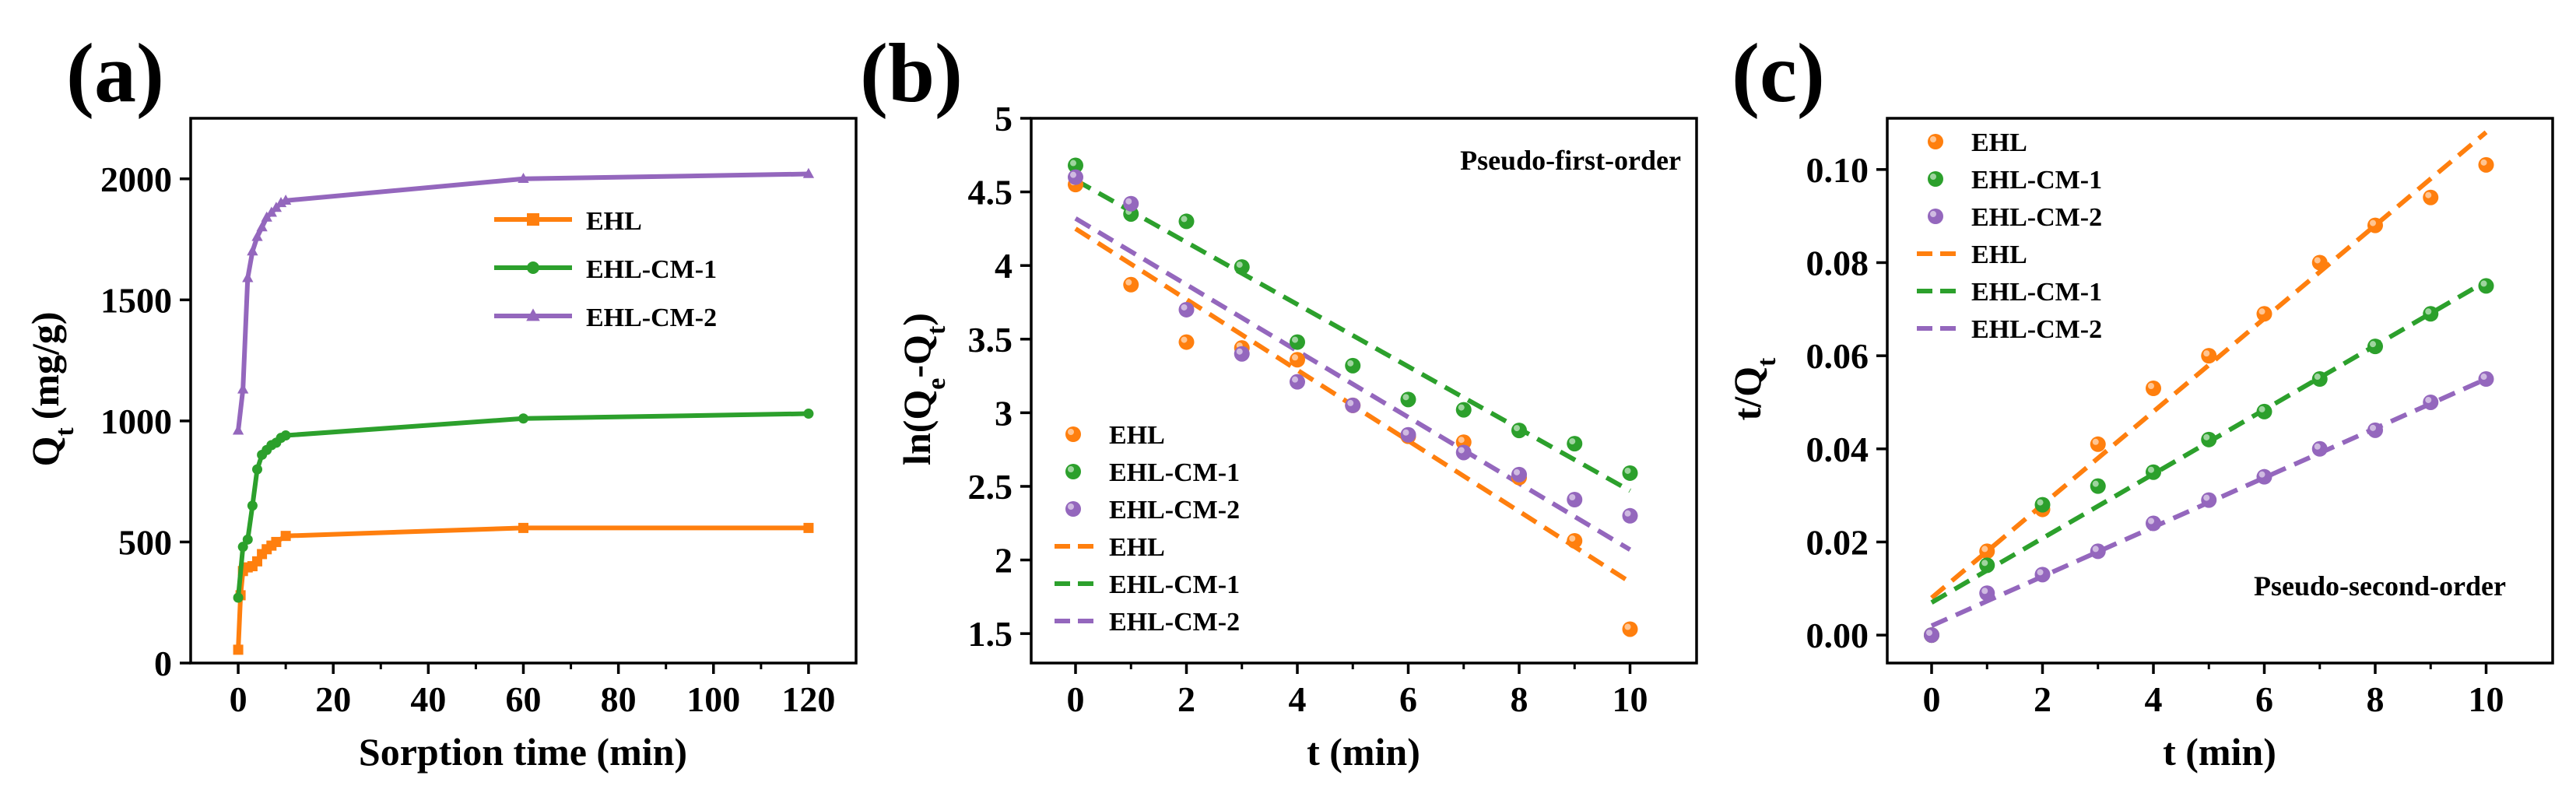  Describe the element at coordinates (2037, 329) in the screenshot. I see `legend-fit-label-ehl-cm-2: EHL-CM-2` at that location.